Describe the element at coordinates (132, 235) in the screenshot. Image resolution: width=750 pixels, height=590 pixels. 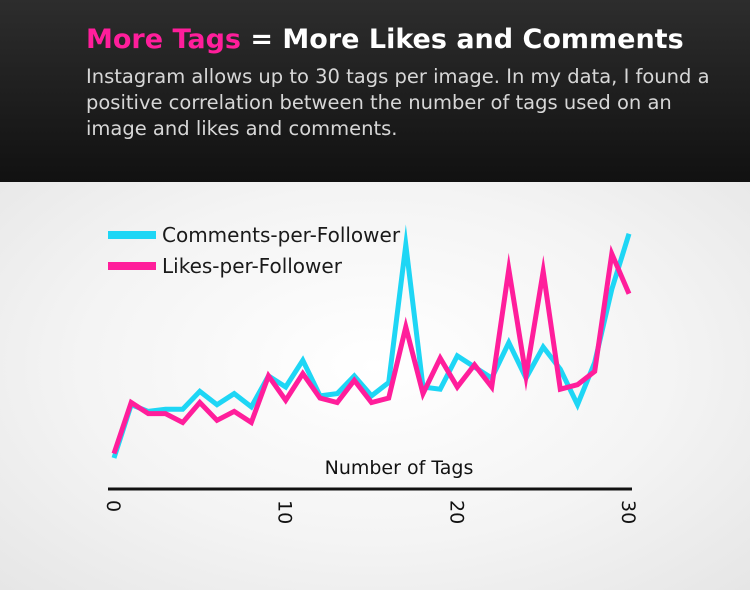
I see `legend-swatch-comments` at that location.